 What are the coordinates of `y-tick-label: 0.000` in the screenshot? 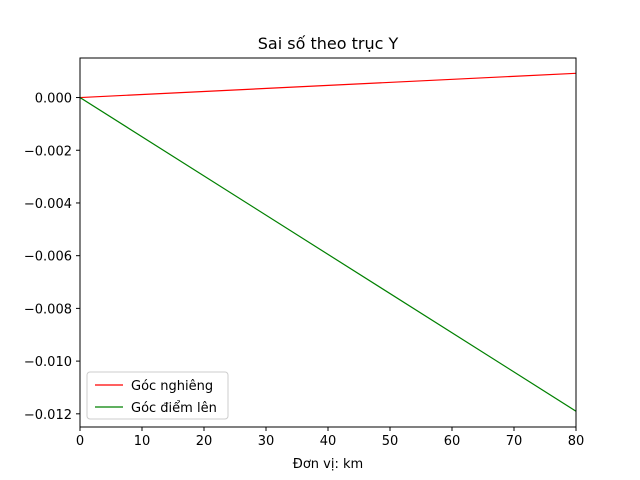 It's located at (53, 99).